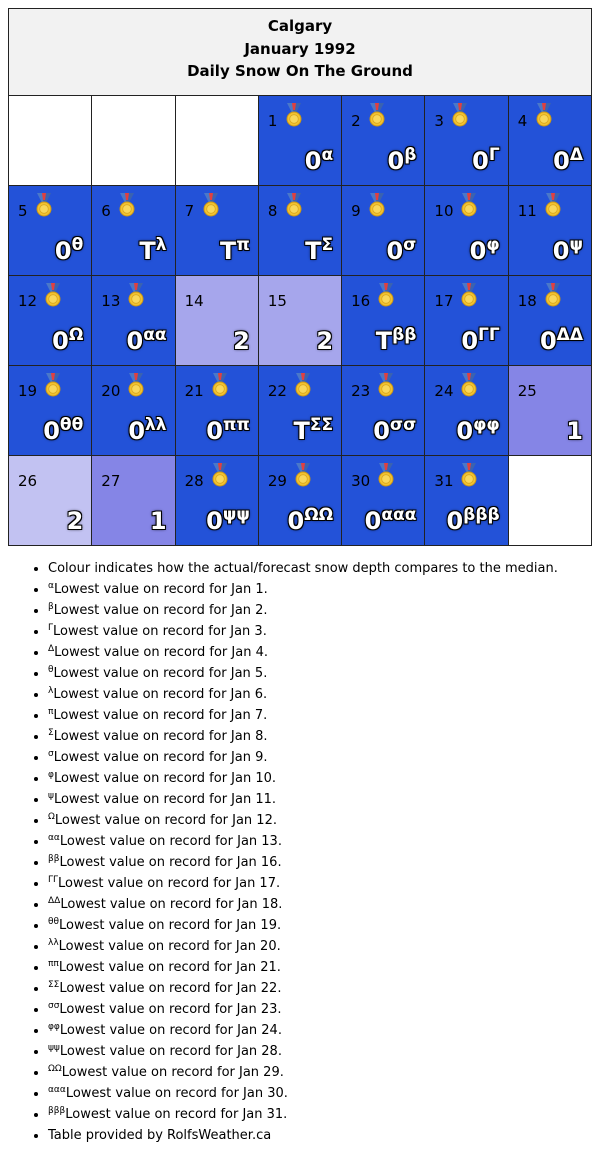 The width and height of the screenshot is (600, 1154). Describe the element at coordinates (403, 425) in the screenshot. I see `record-footnote-marker: σσ` at that location.